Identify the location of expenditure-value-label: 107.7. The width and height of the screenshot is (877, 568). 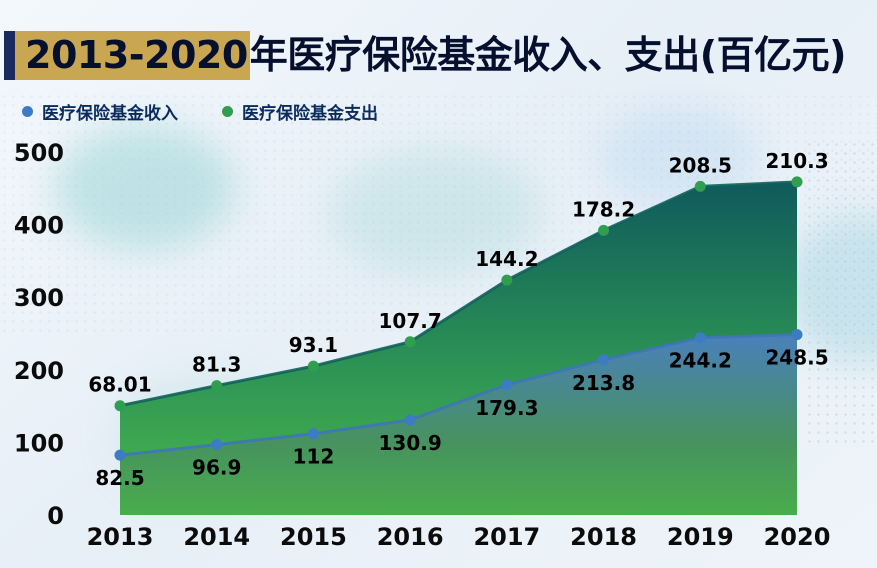
(410, 321).